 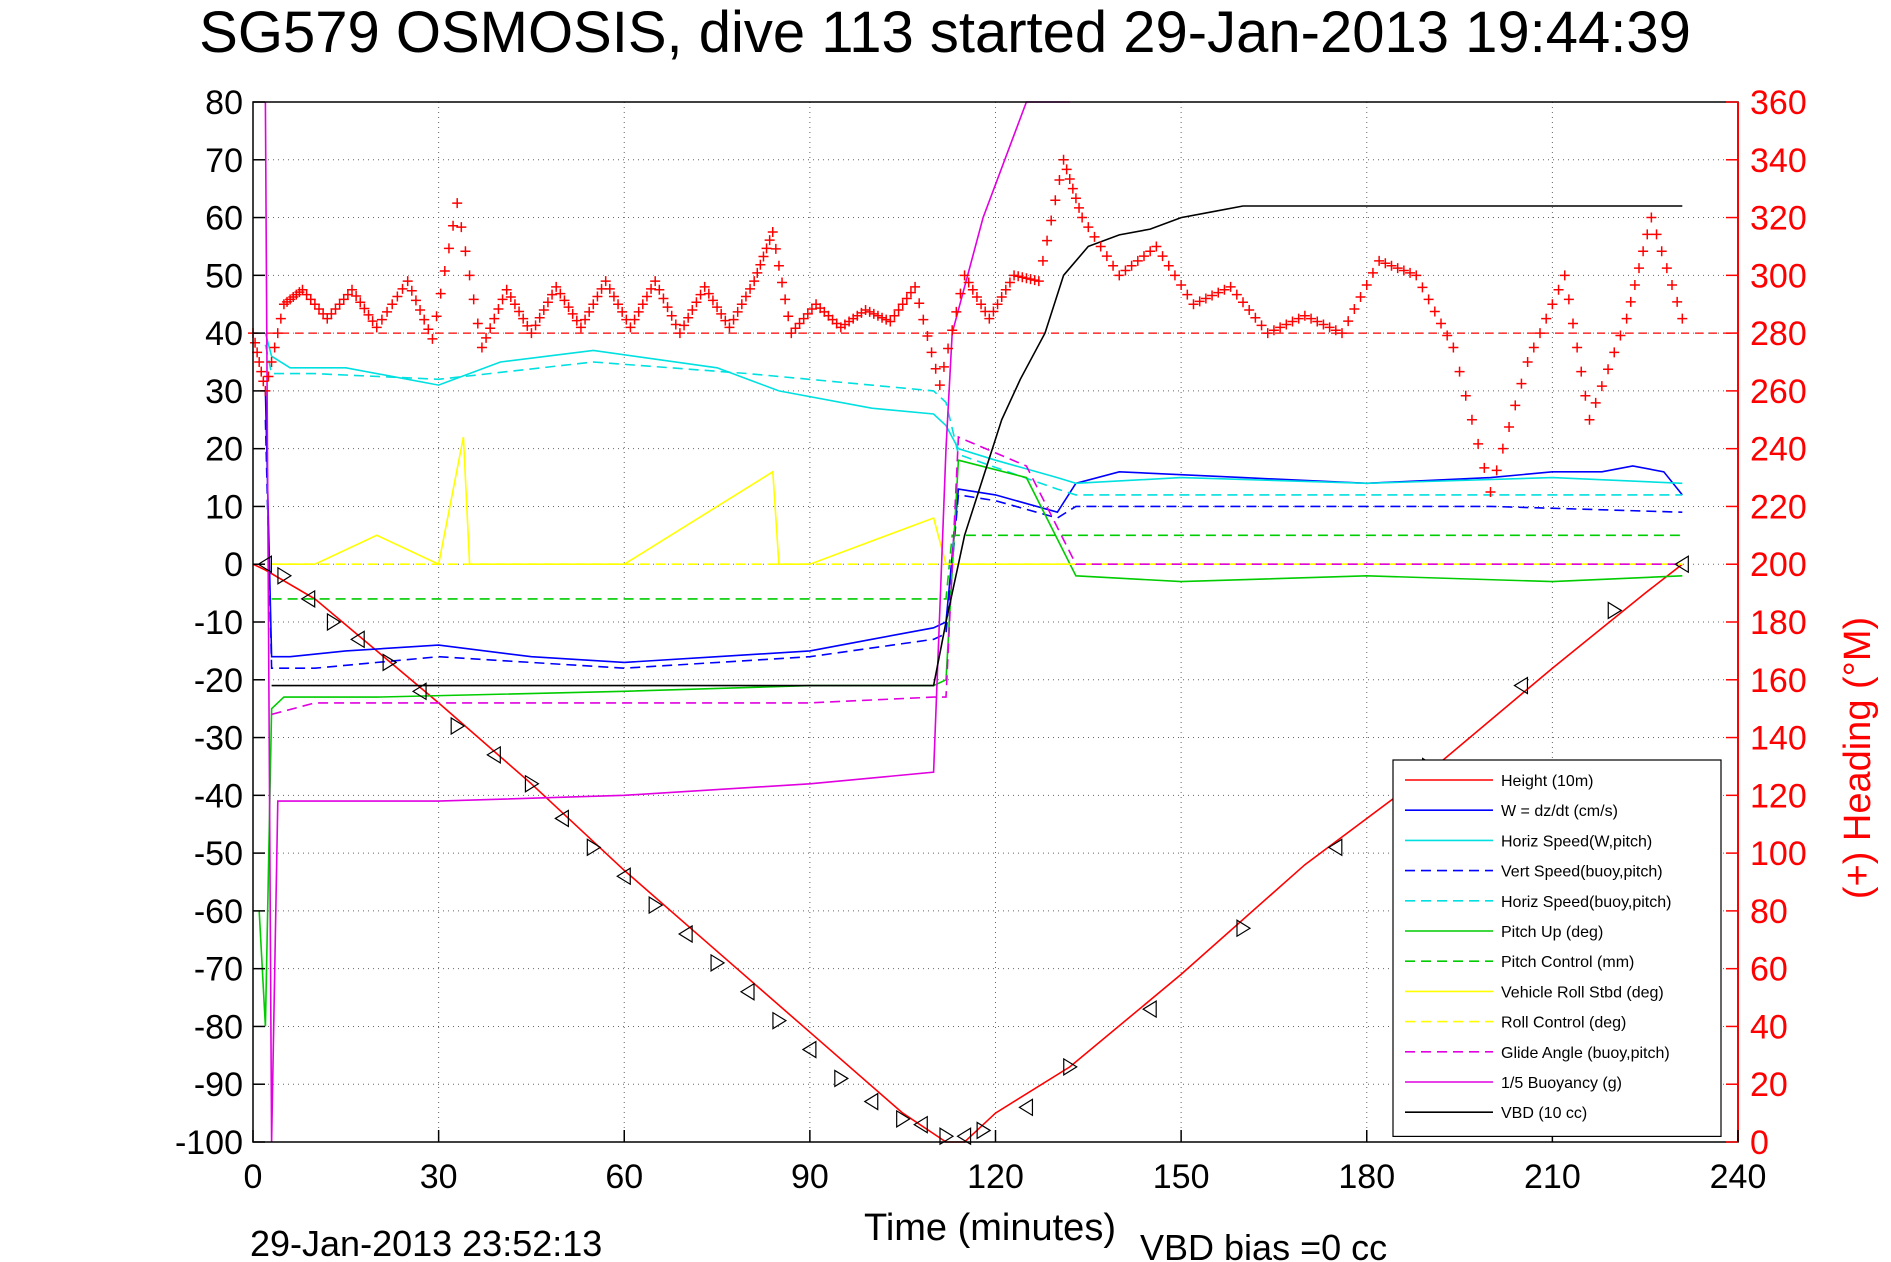 I want to click on legend-label: Pitch Up (deg), so click(x=1552, y=932).